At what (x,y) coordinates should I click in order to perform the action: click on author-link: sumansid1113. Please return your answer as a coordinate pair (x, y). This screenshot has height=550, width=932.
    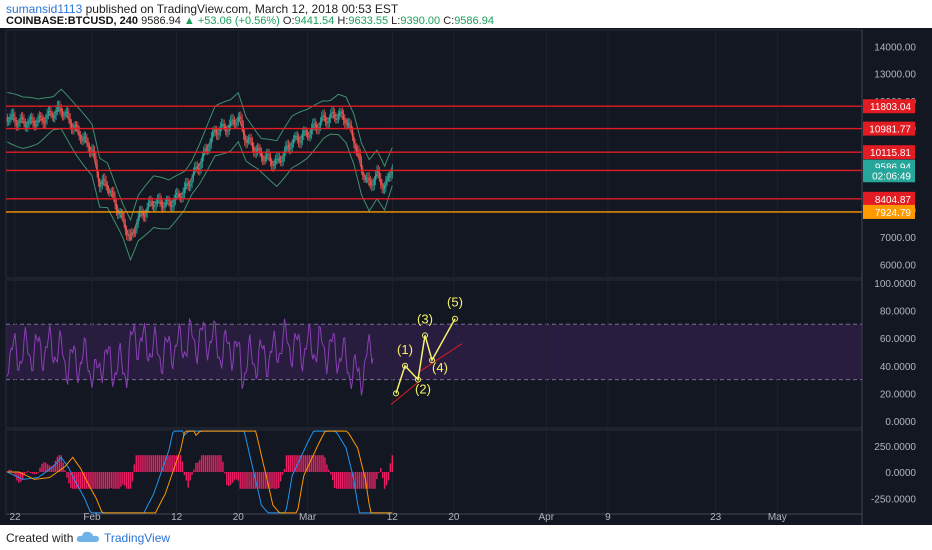
    Looking at the image, I should click on (44, 9).